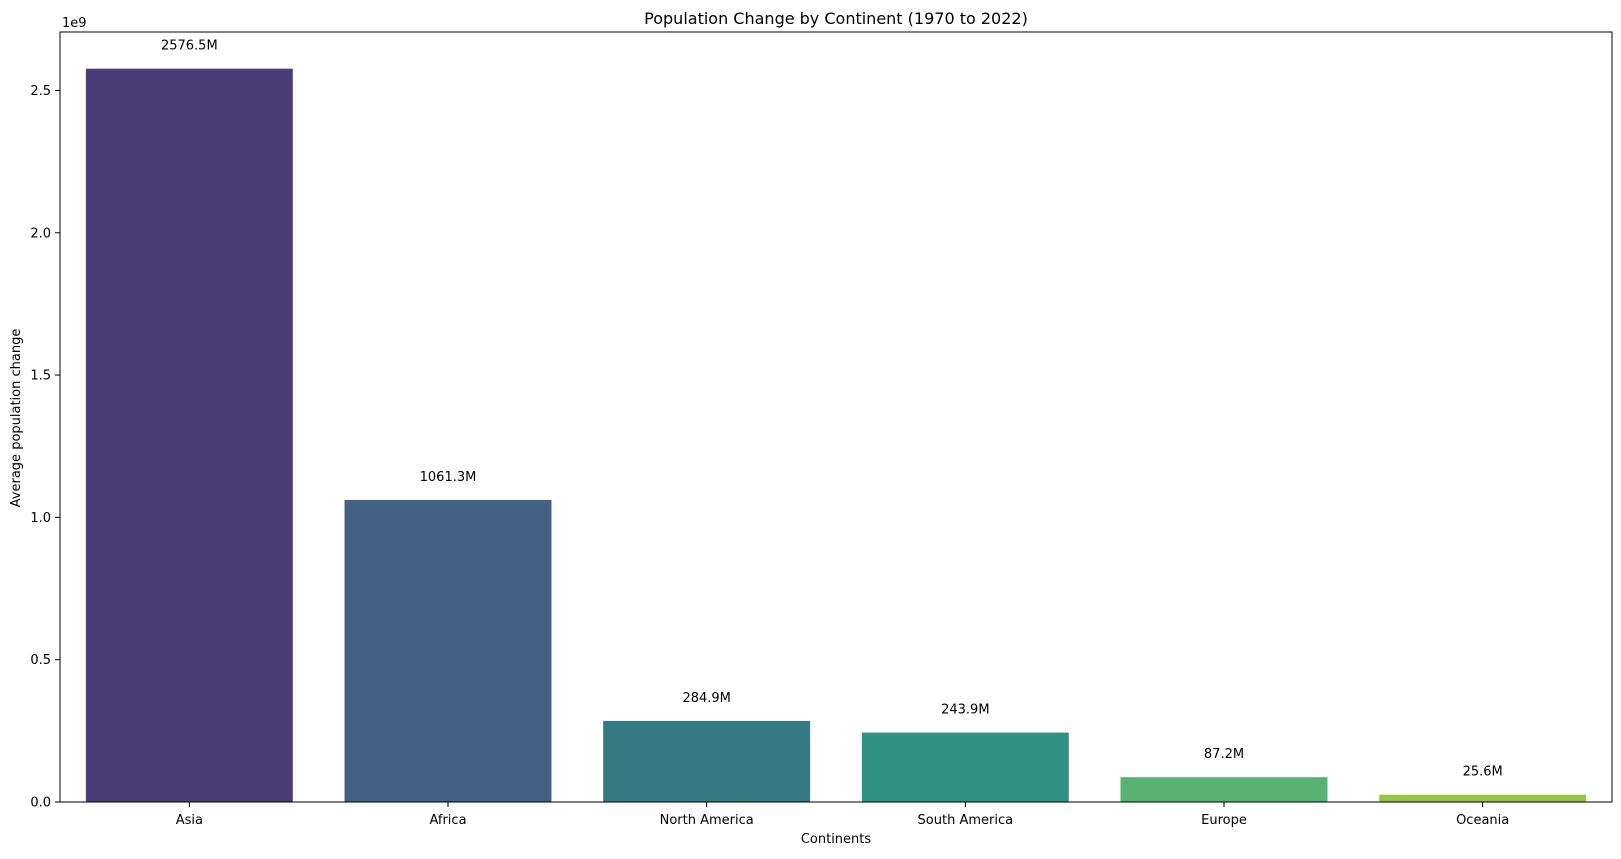  Describe the element at coordinates (1483, 772) in the screenshot. I see `data-label-oceania: 25.6M` at that location.